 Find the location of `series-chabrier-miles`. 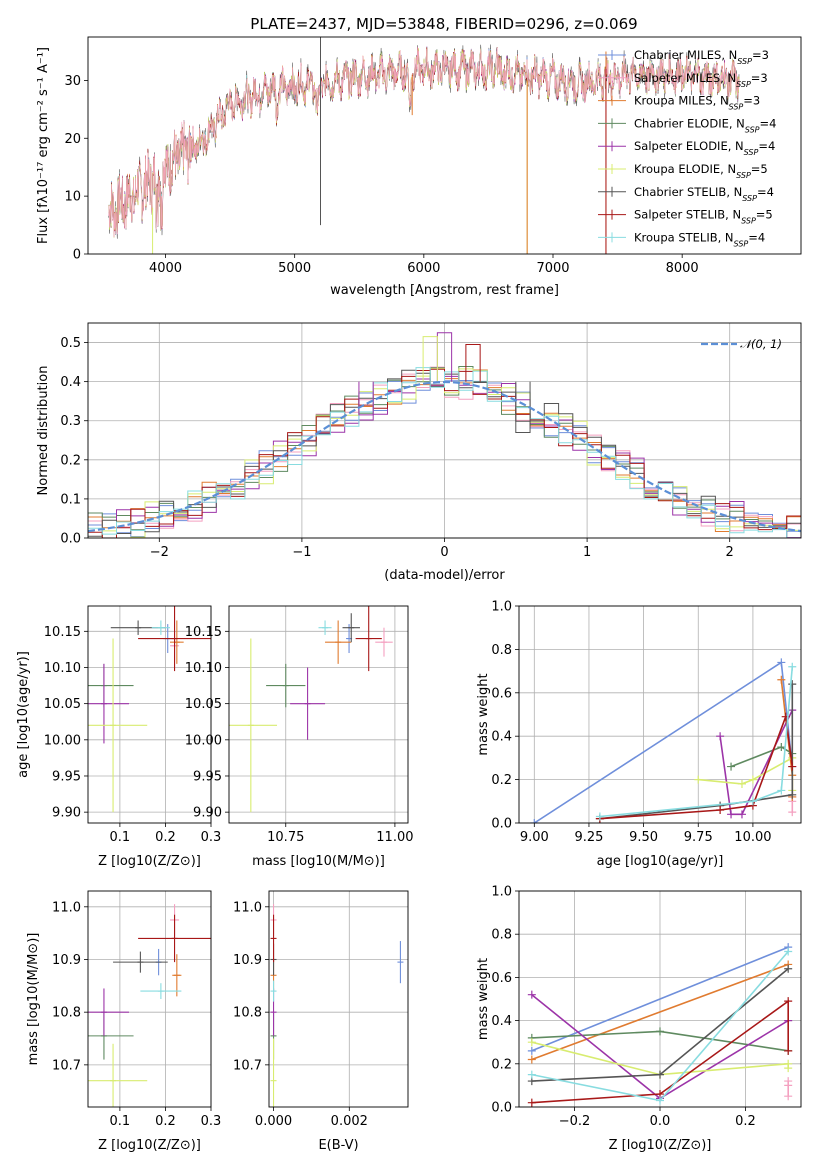

series-chabrier-miles is located at coordinates (663, 742).